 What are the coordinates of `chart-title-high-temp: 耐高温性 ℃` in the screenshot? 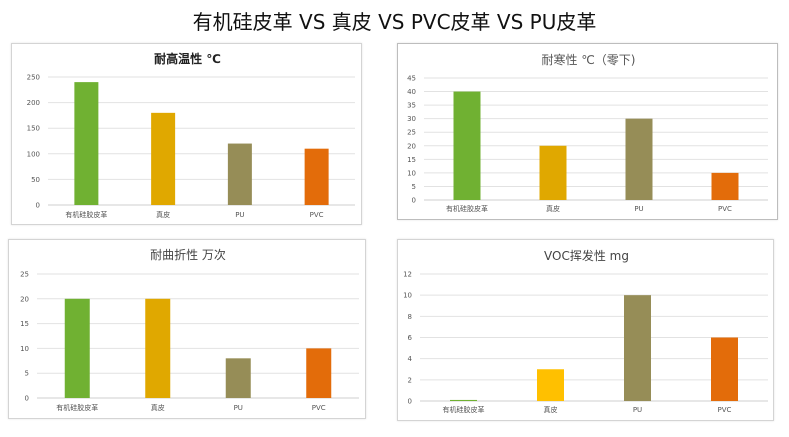 It's located at (187, 58).